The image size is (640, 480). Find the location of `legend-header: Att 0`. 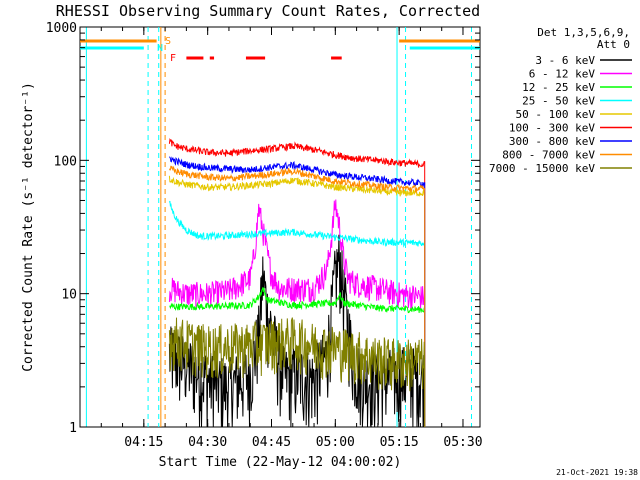

legend-header: Att 0 is located at coordinates (613, 44).